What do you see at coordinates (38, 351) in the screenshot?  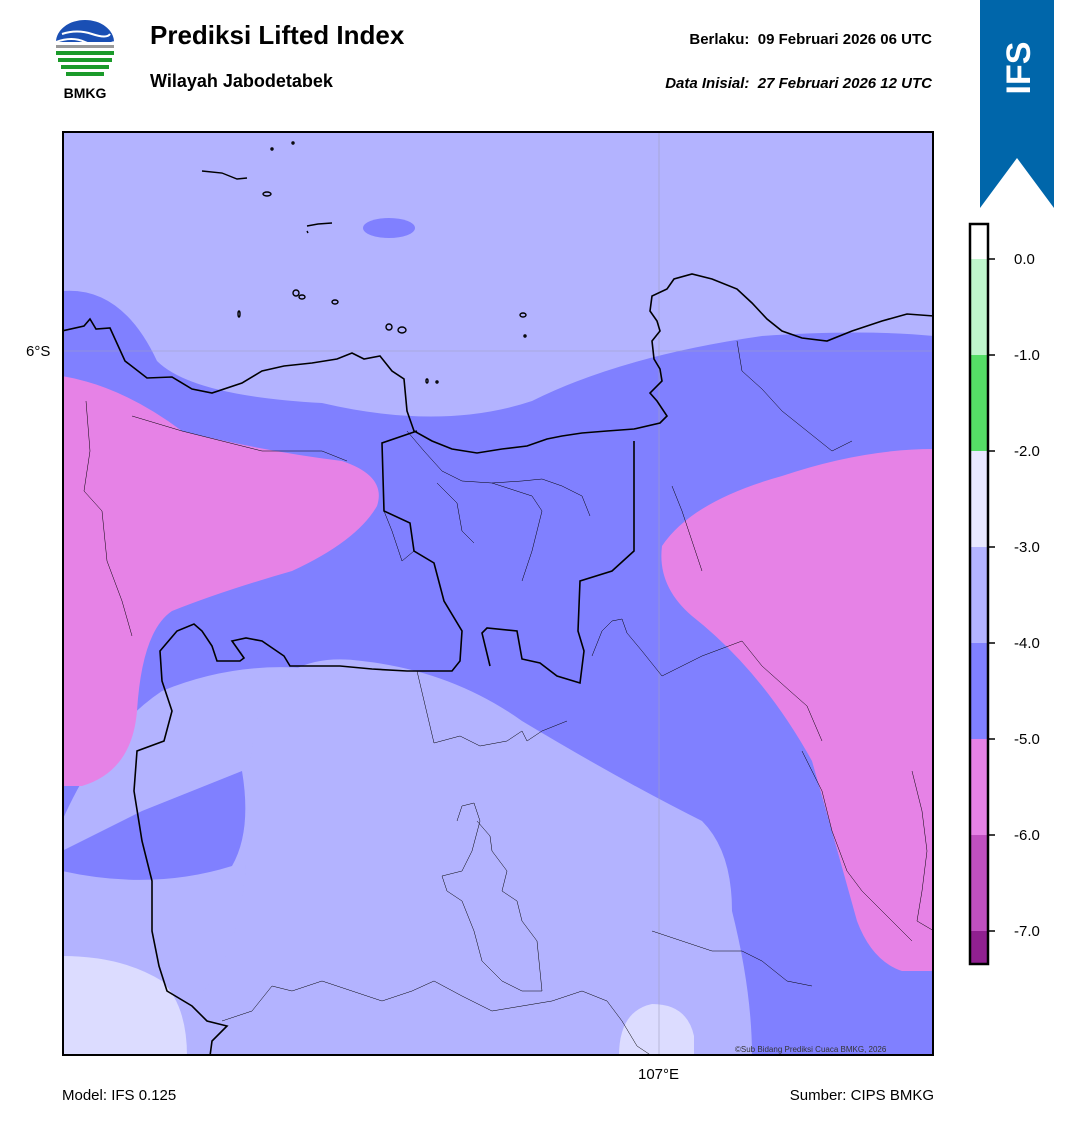 I see `lat-tick-label: 6°S` at bounding box center [38, 351].